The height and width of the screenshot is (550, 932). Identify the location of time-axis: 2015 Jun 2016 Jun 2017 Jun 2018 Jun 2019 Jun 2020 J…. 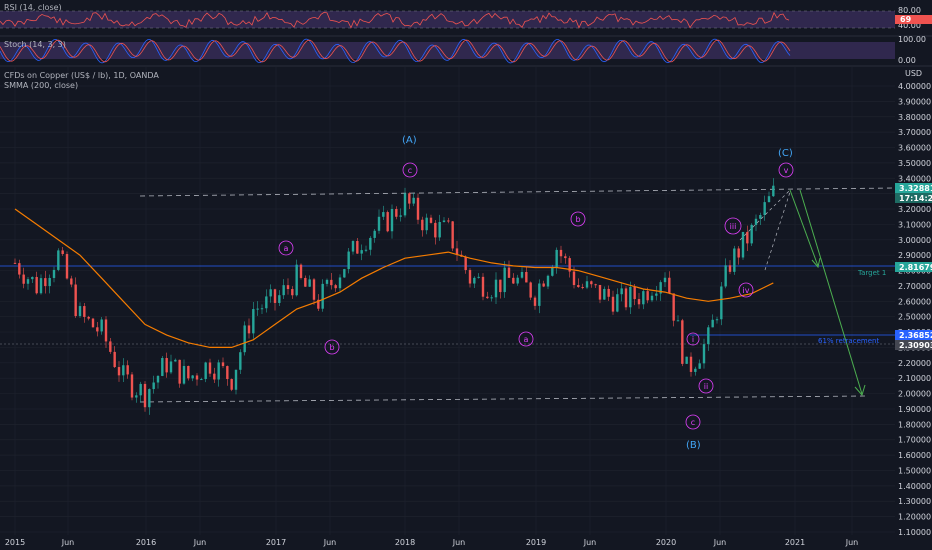
(431, 542).